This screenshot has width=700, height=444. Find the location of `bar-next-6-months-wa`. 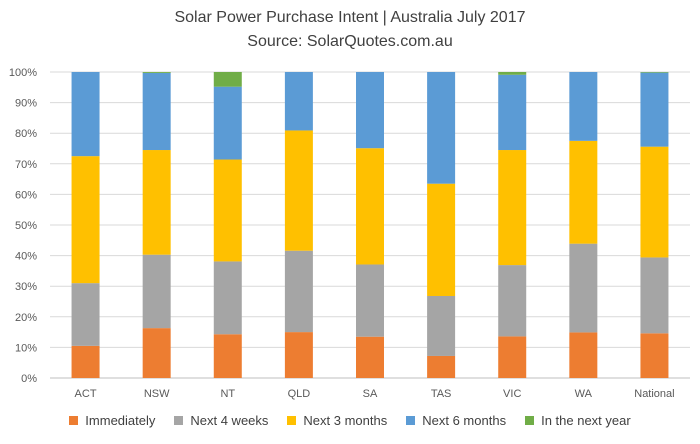

bar-next-6-months-wa is located at coordinates (583, 106).